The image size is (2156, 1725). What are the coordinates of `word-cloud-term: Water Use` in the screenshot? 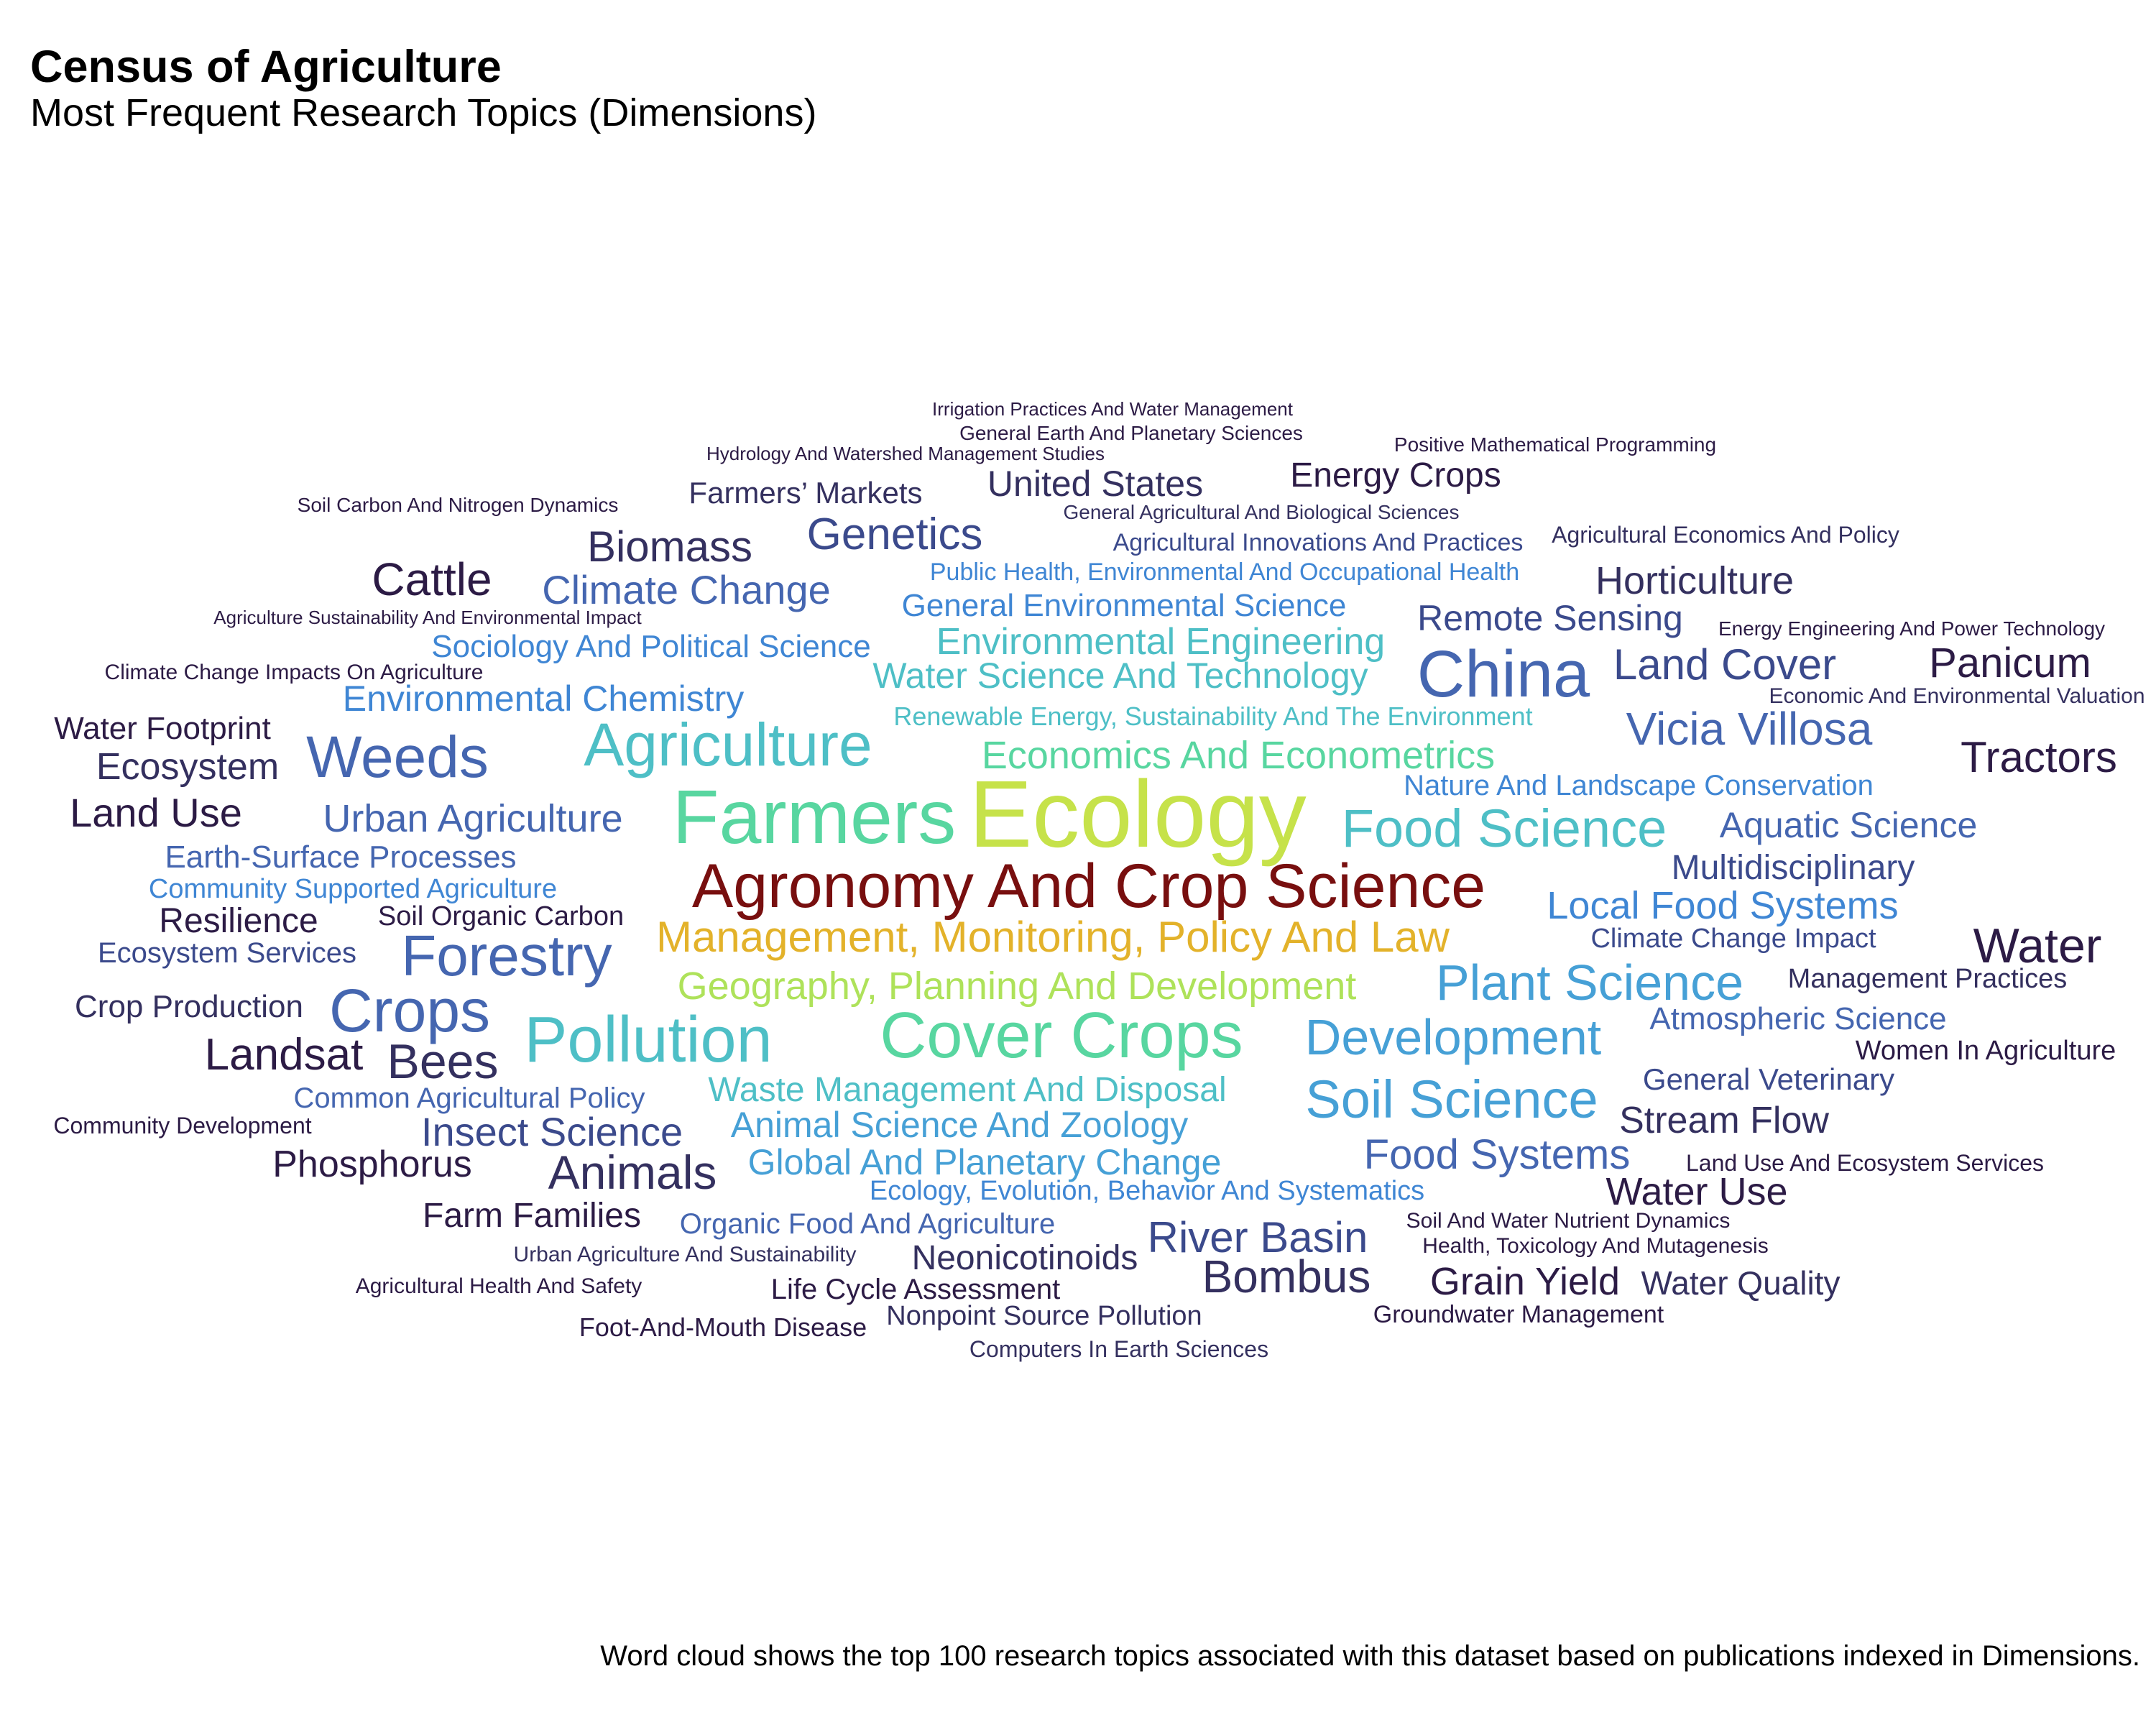 It's located at (1697, 1191).